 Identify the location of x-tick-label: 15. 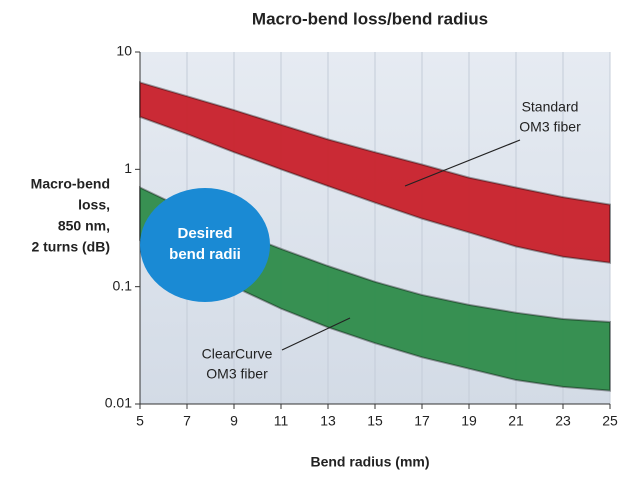
(375, 421).